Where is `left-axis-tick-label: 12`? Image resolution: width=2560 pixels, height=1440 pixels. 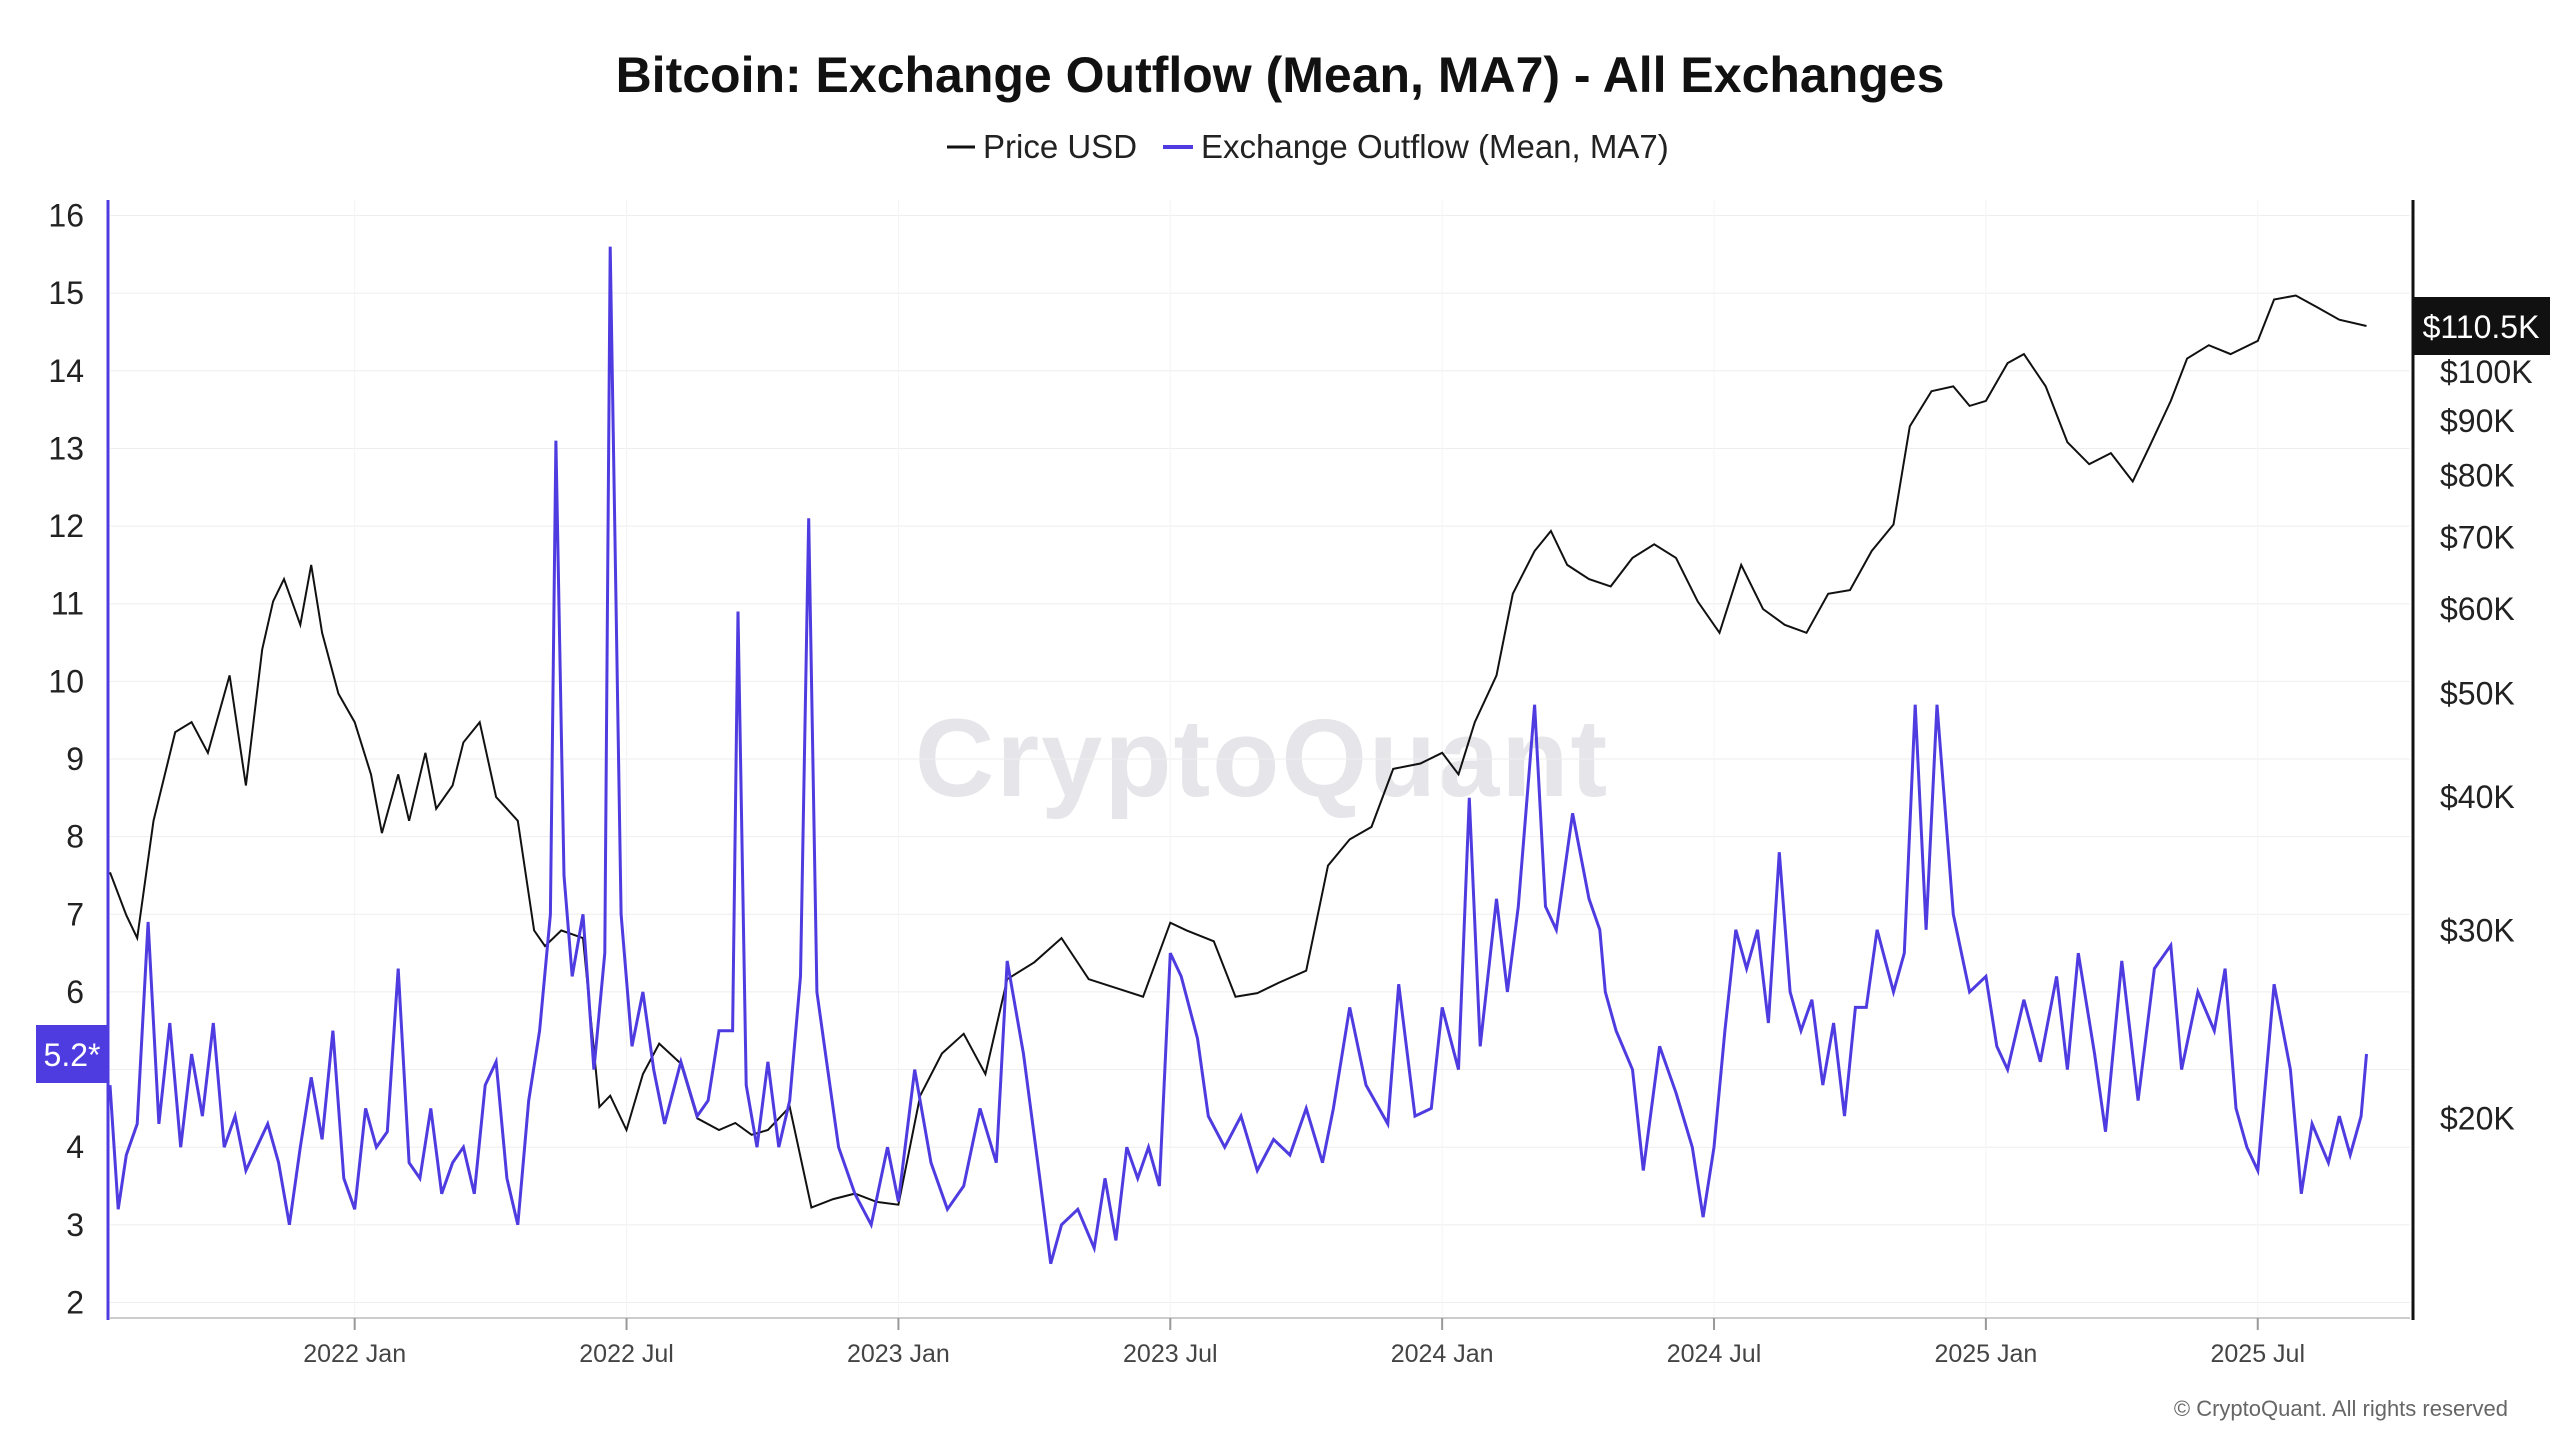 left-axis-tick-label: 12 is located at coordinates (66, 526).